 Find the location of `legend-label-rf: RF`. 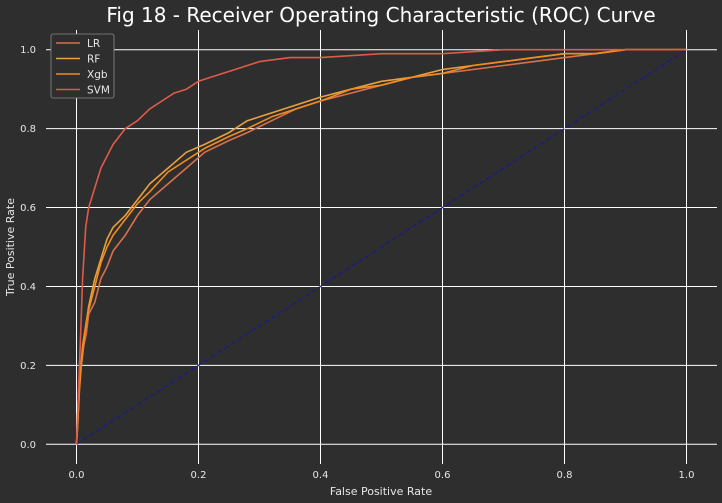

legend-label-rf: RF is located at coordinates (93, 59).